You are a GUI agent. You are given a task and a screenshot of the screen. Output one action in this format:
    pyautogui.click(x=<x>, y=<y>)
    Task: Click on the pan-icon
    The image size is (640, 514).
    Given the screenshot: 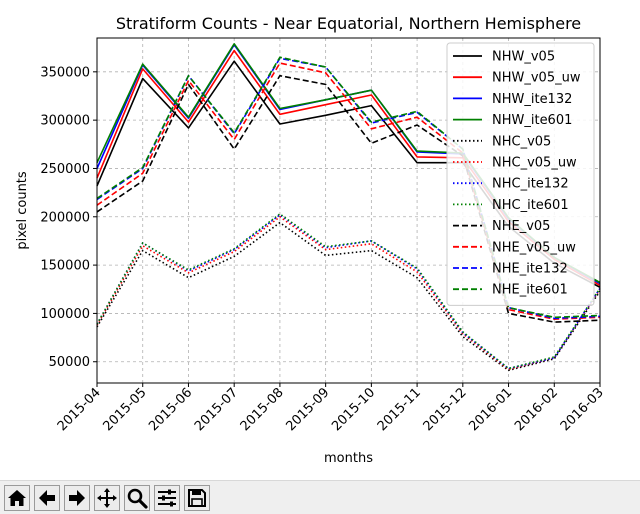 What is the action you would take?
    pyautogui.click(x=107, y=498)
    